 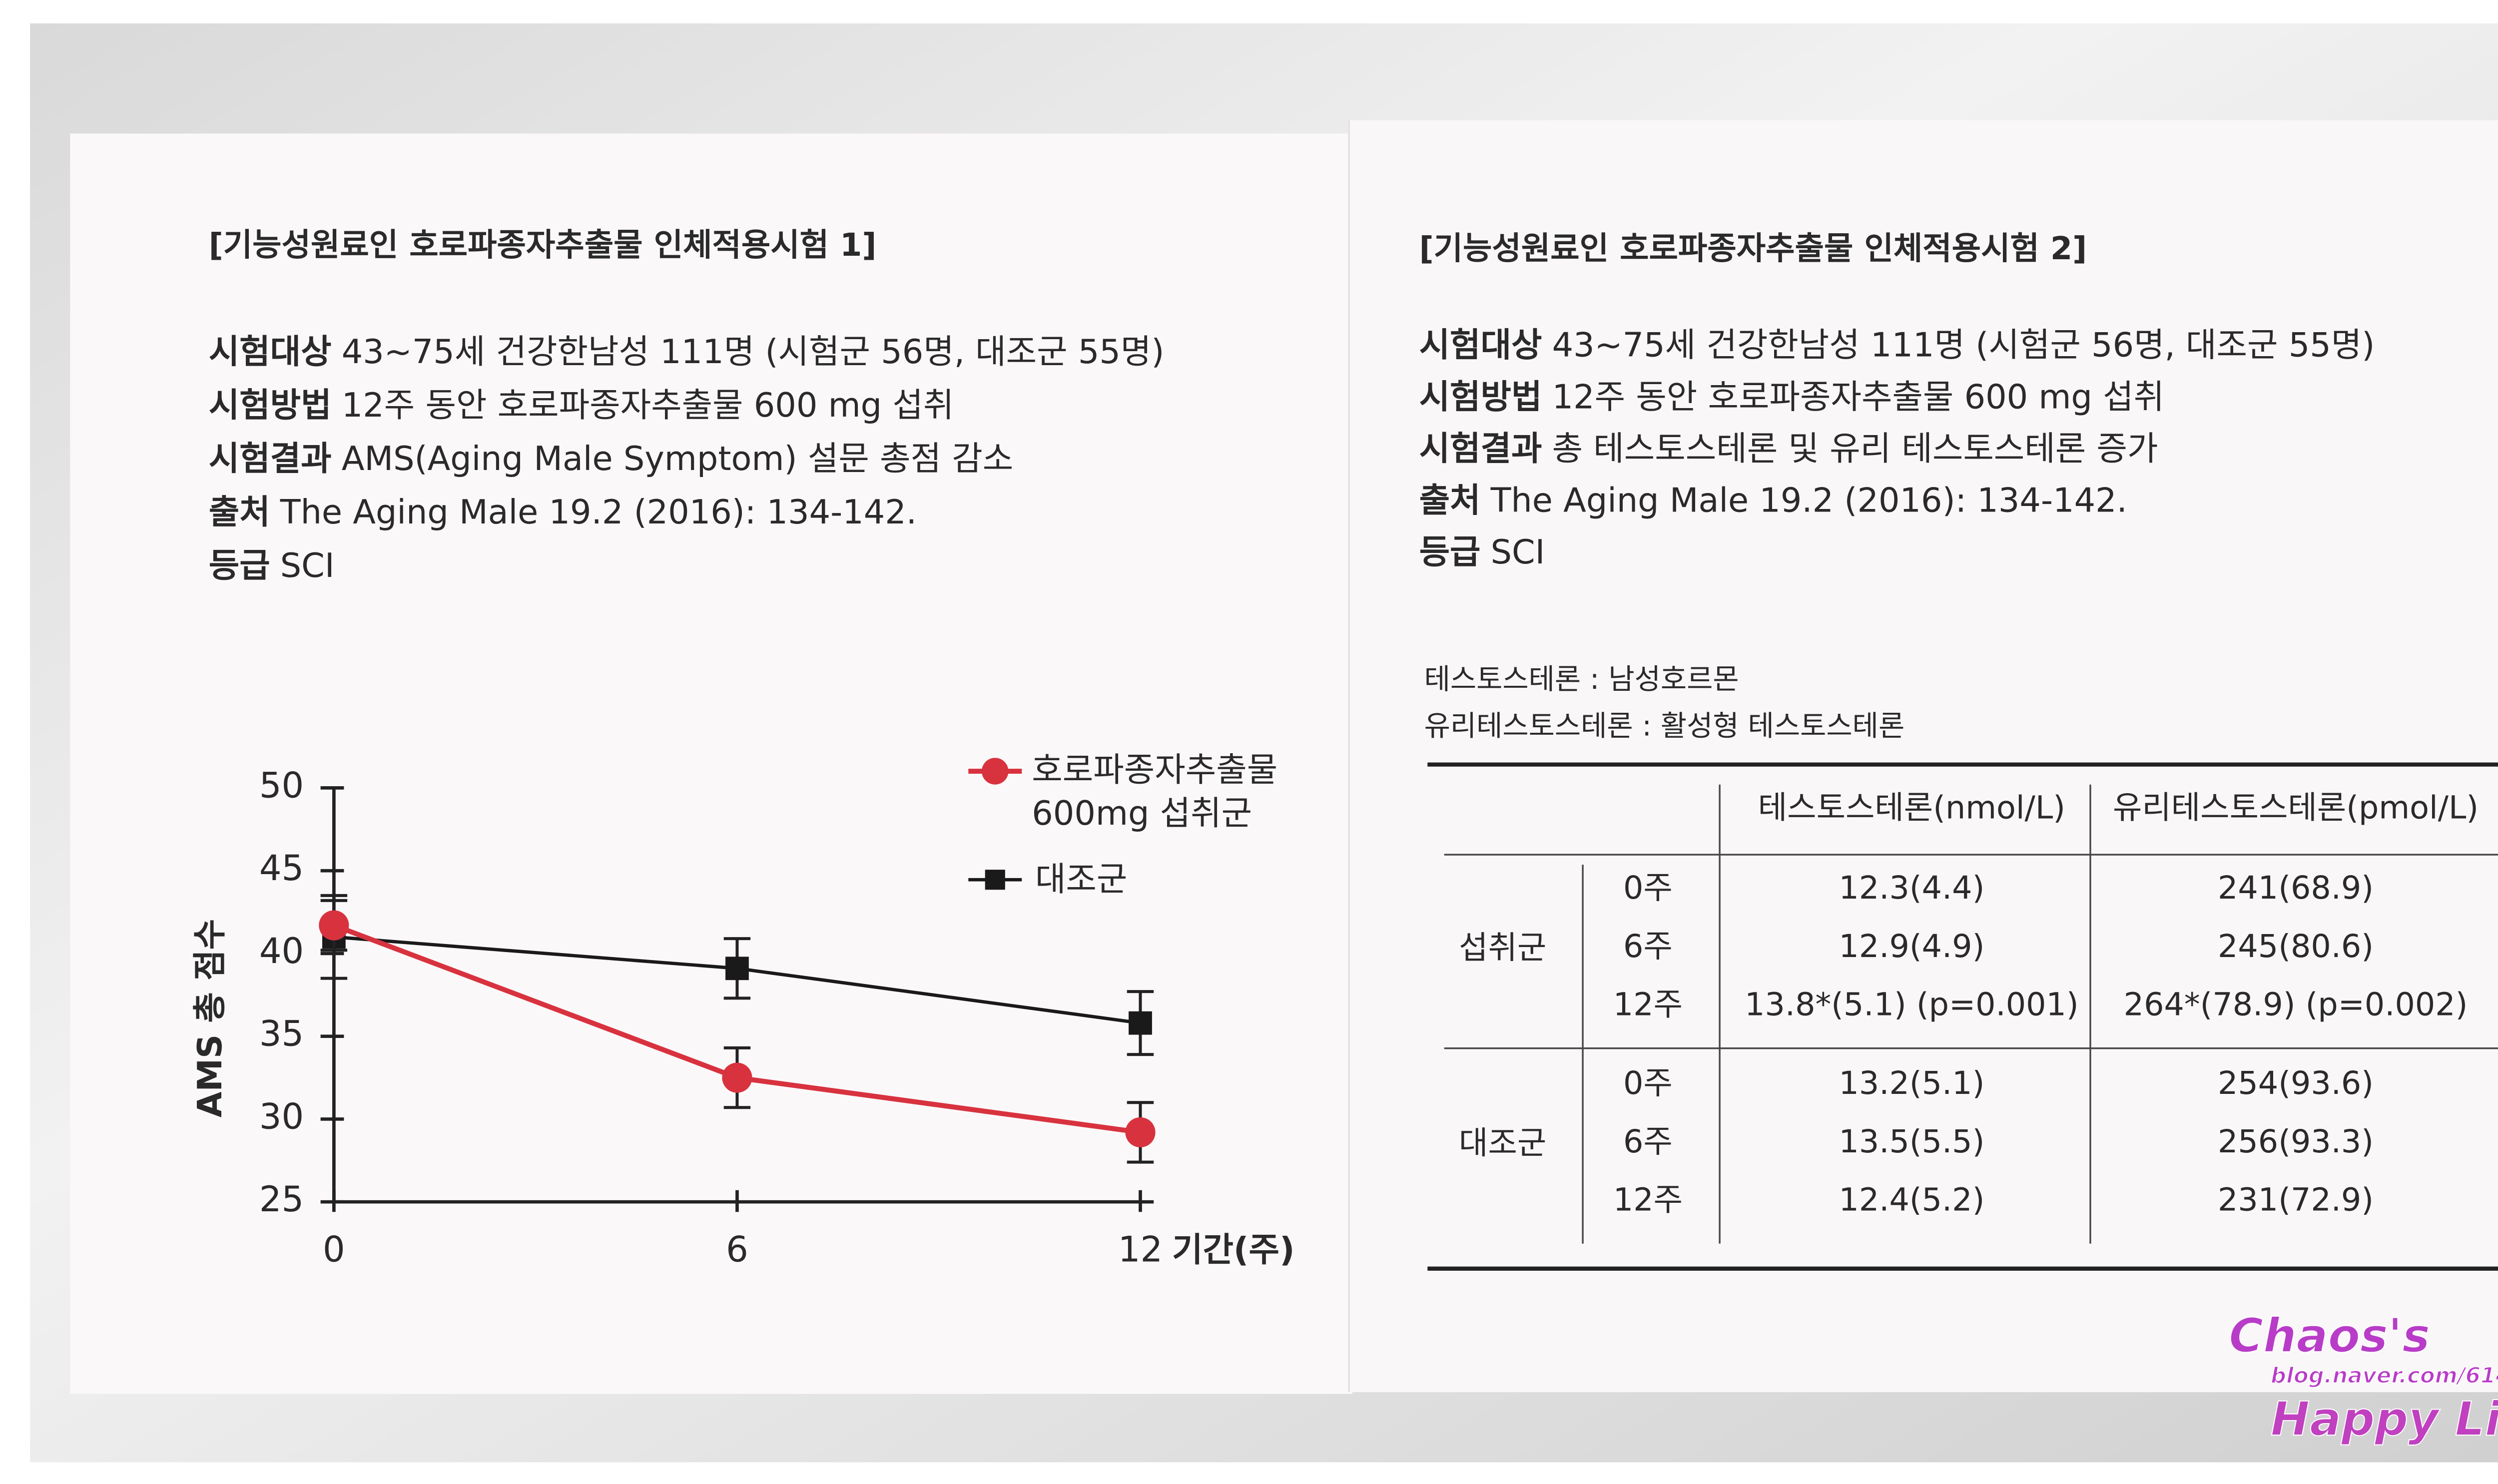 I want to click on table-cell: 231(72.9), so click(x=2296, y=1200).